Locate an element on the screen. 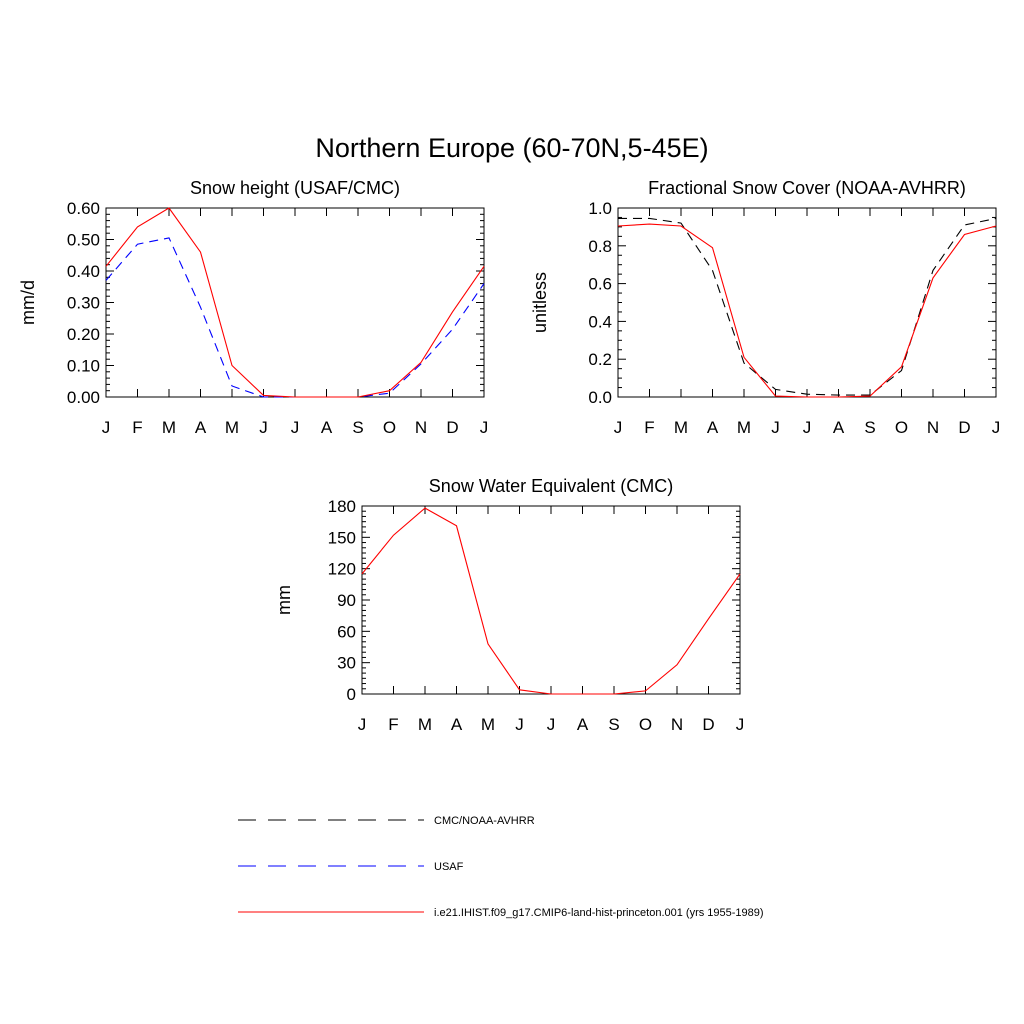 Image resolution: width=1024 pixels, height=1024 pixels. y-axis-label: mm/d is located at coordinates (28, 302).